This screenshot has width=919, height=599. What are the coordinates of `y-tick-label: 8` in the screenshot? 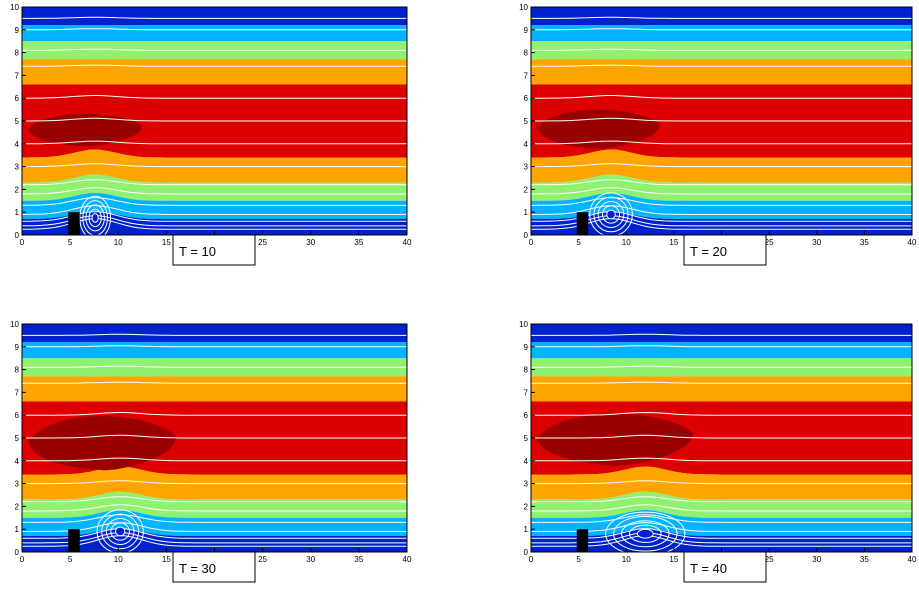 It's located at (17, 370).